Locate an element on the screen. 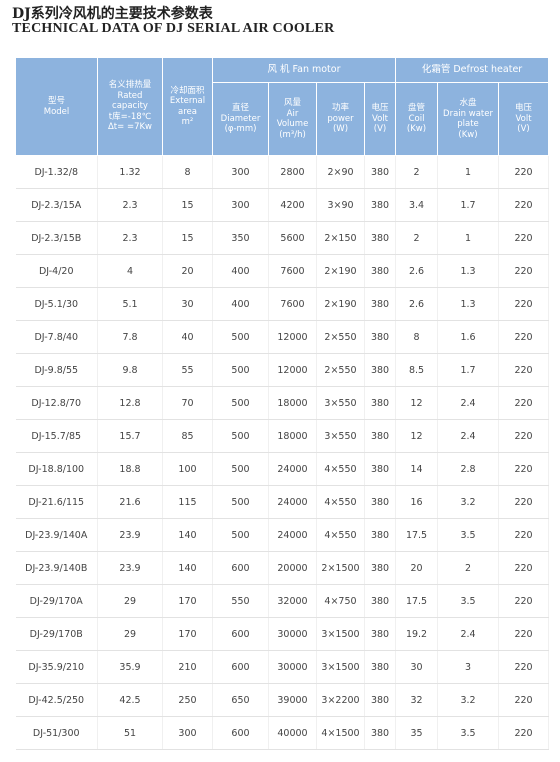  cell-text: 30000 is located at coordinates (292, 667).